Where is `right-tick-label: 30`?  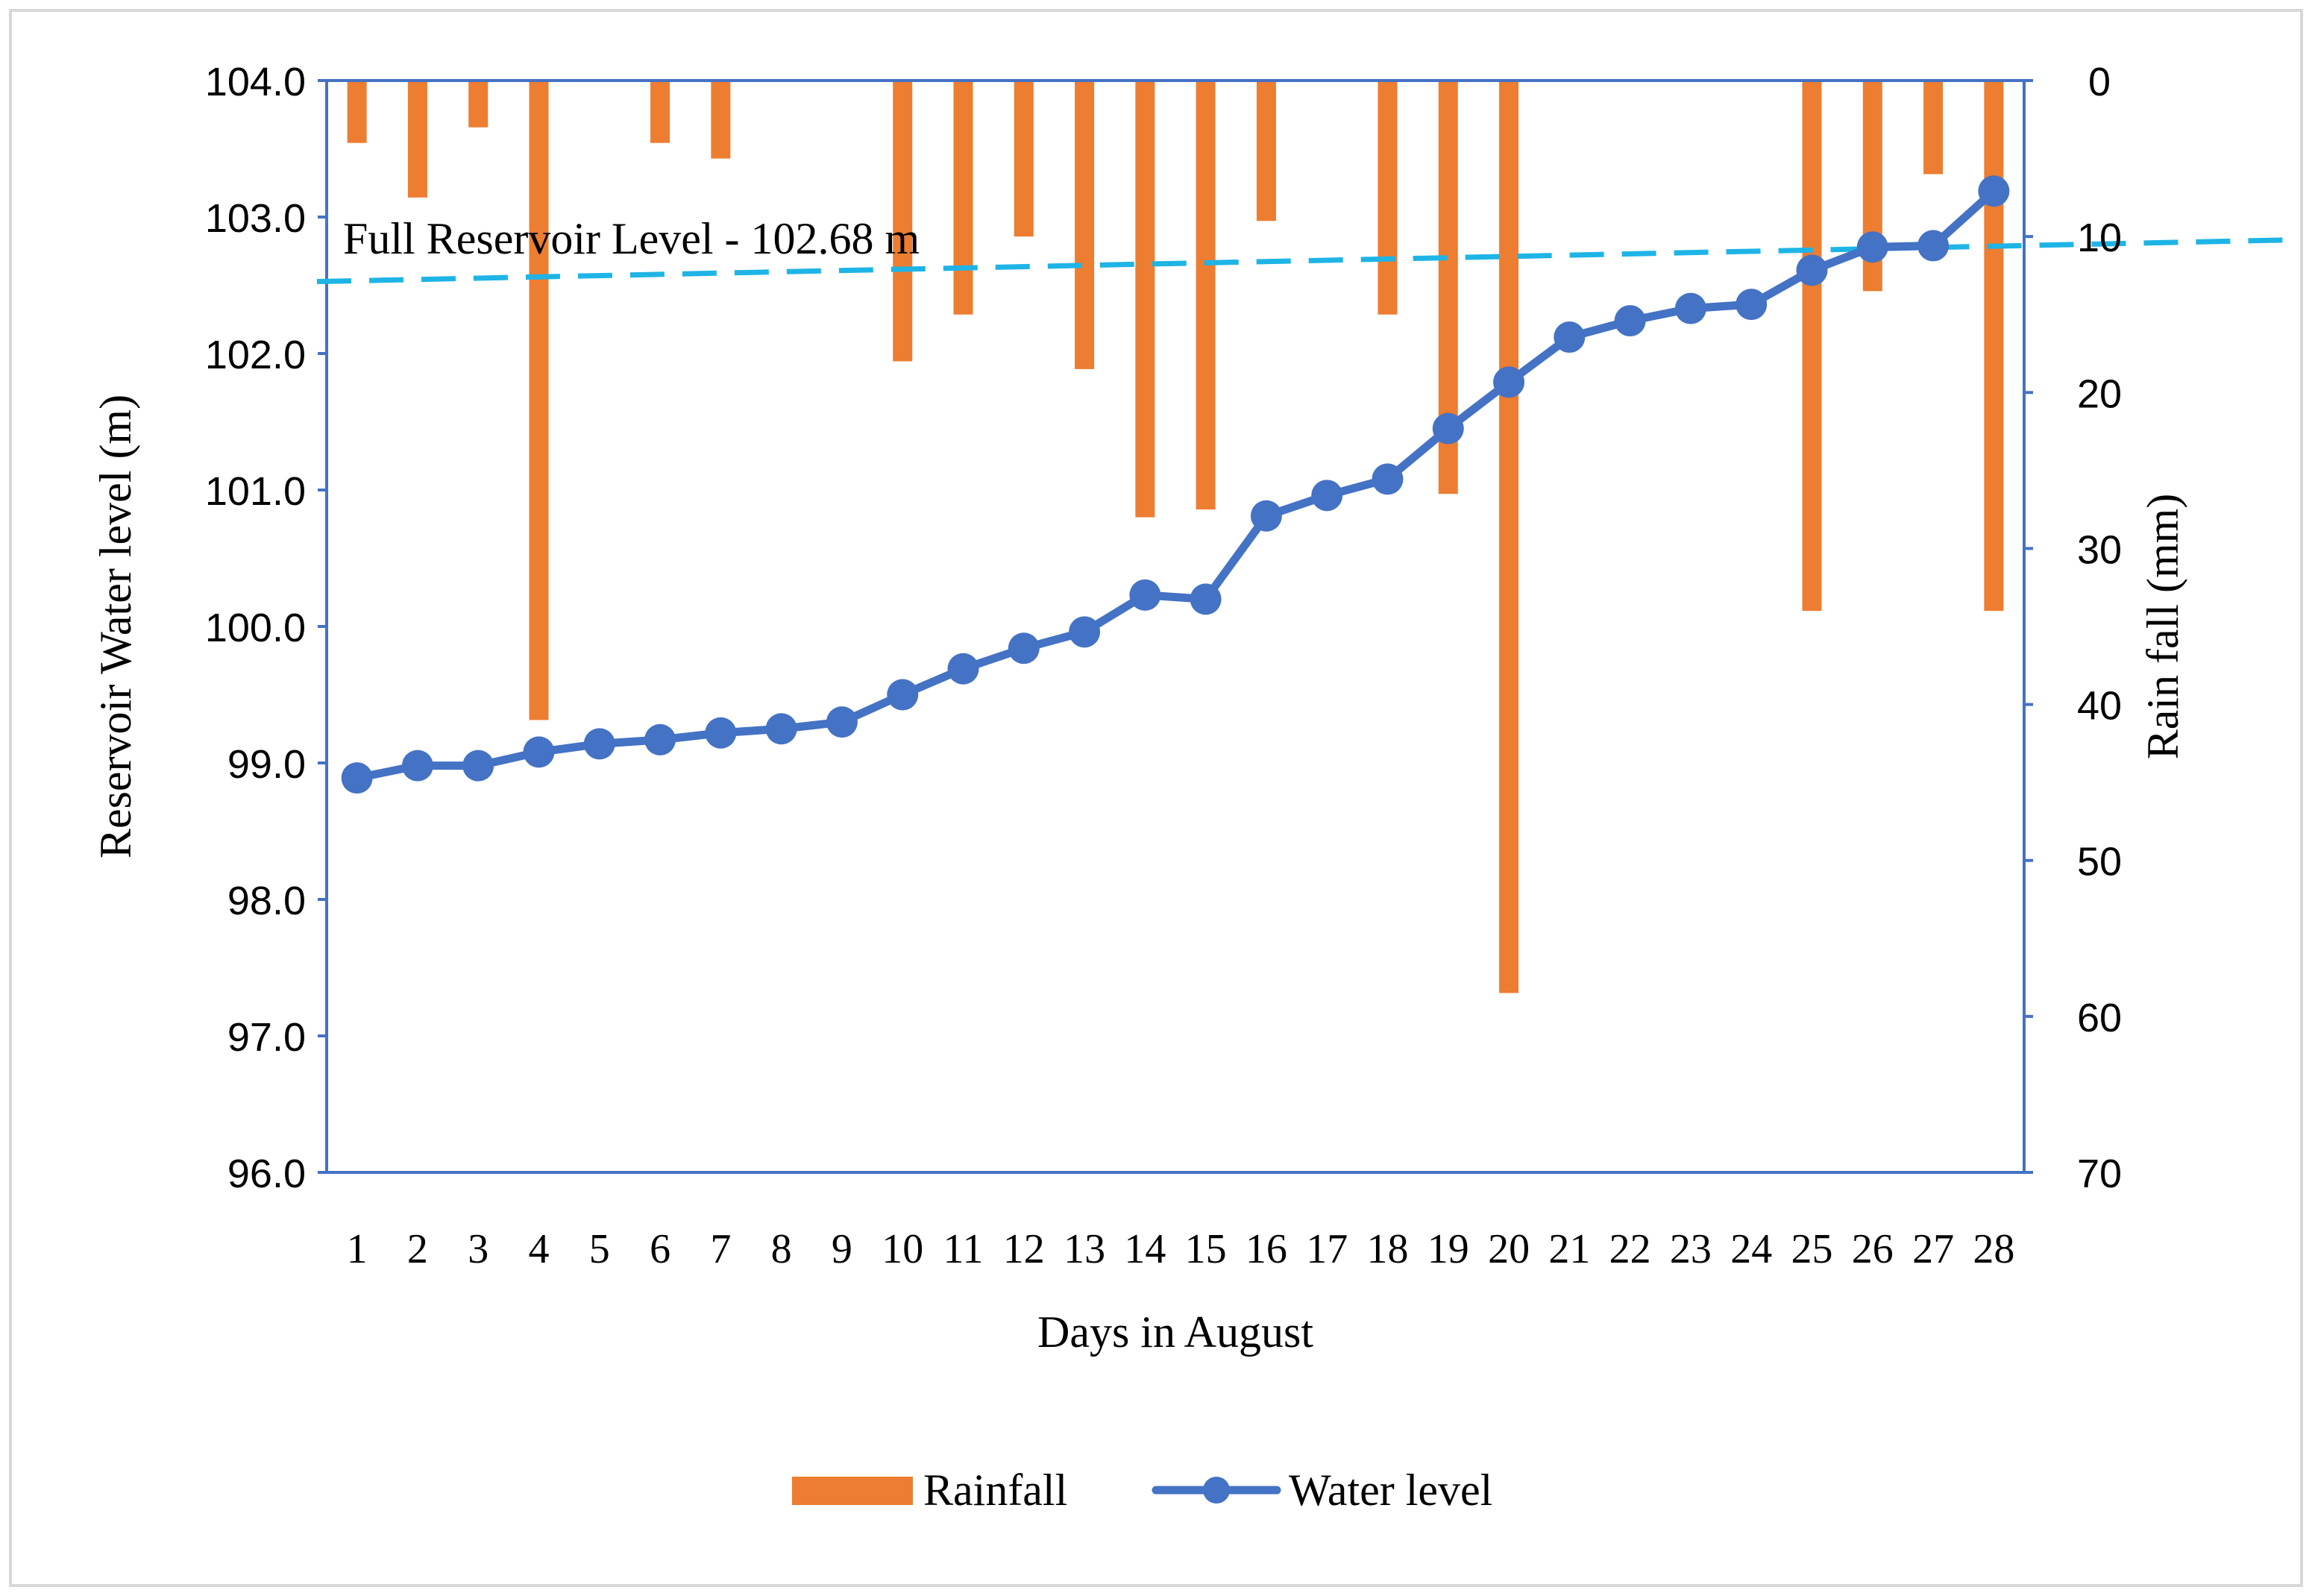 right-tick-label: 30 is located at coordinates (2100, 549).